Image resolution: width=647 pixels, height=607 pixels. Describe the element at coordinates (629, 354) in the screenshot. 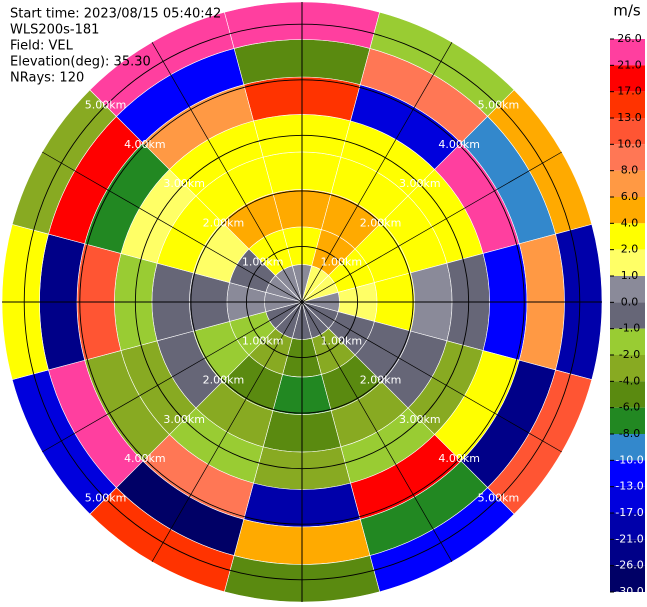

I see `colorbar-label: -2.0` at that location.